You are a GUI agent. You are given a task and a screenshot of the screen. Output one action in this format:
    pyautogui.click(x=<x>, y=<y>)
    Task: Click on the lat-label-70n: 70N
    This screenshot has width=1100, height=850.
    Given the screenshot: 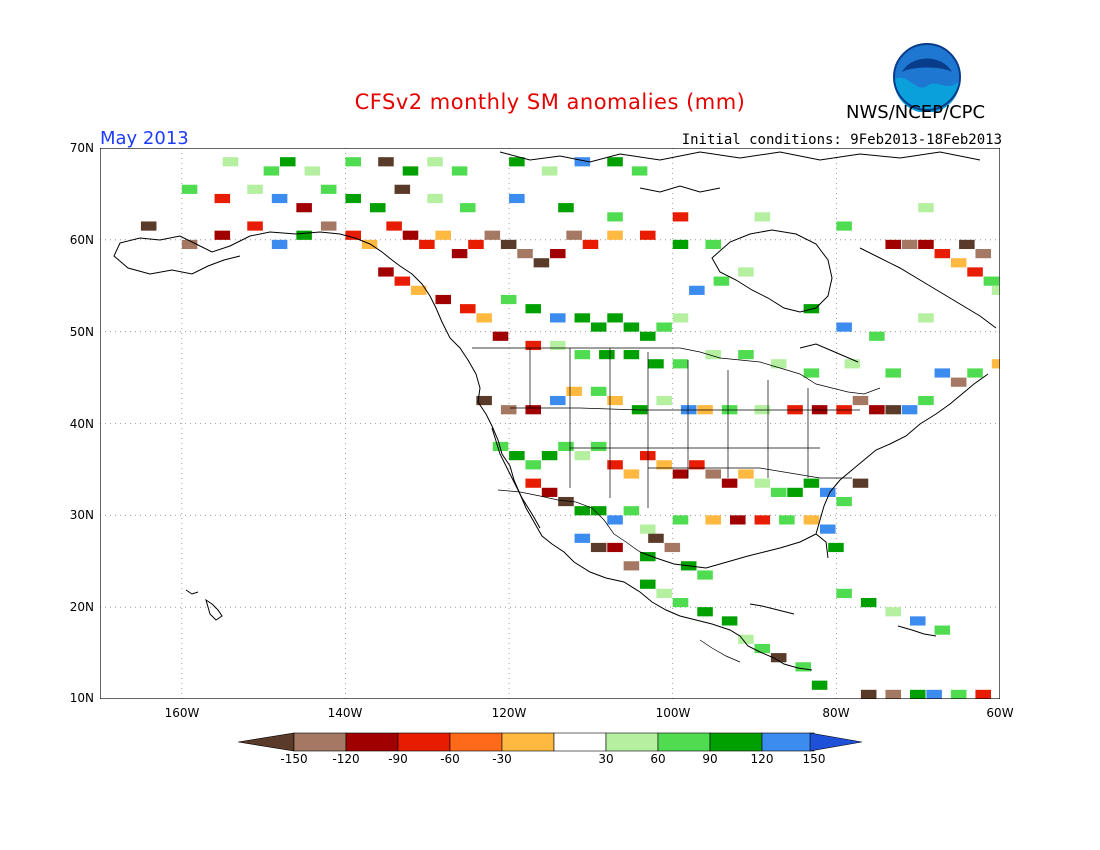 What is the action you would take?
    pyautogui.click(x=81, y=148)
    